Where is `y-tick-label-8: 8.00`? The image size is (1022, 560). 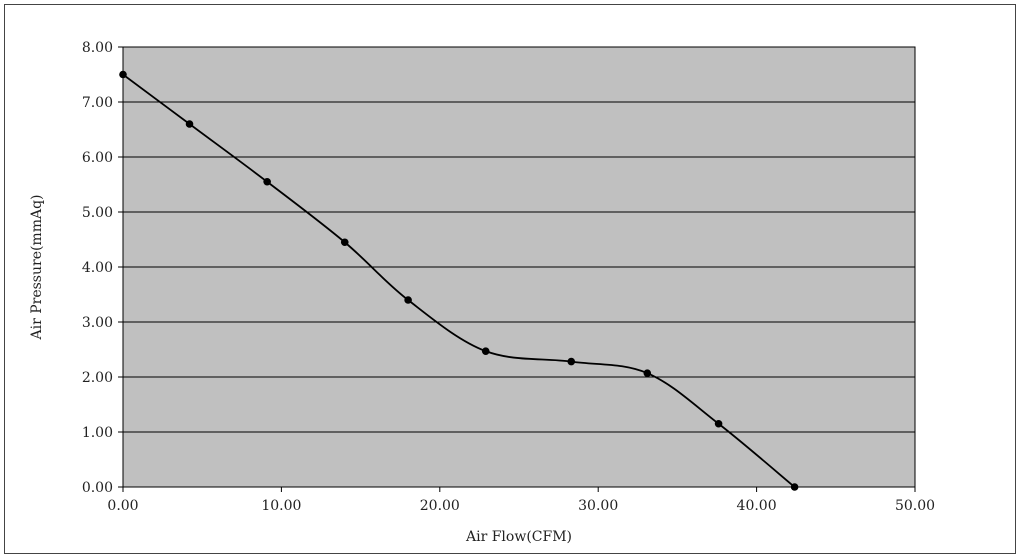 y-tick-label-8: 8.00 is located at coordinates (97, 48).